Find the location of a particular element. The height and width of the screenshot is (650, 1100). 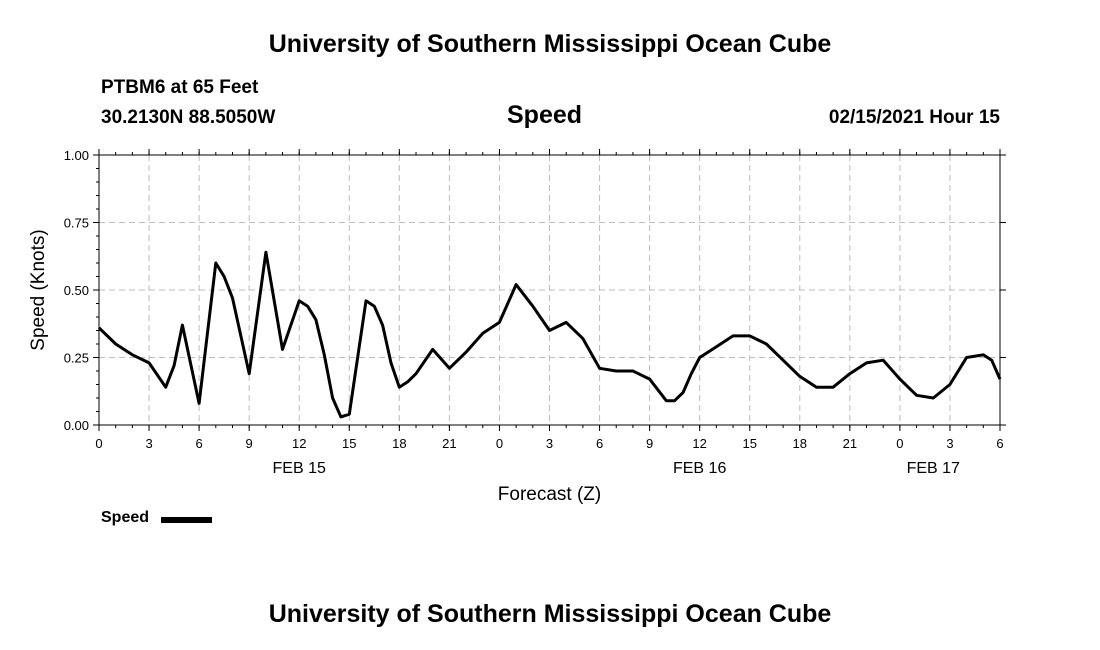

y-tick-label: 1.00 is located at coordinates (76, 155).